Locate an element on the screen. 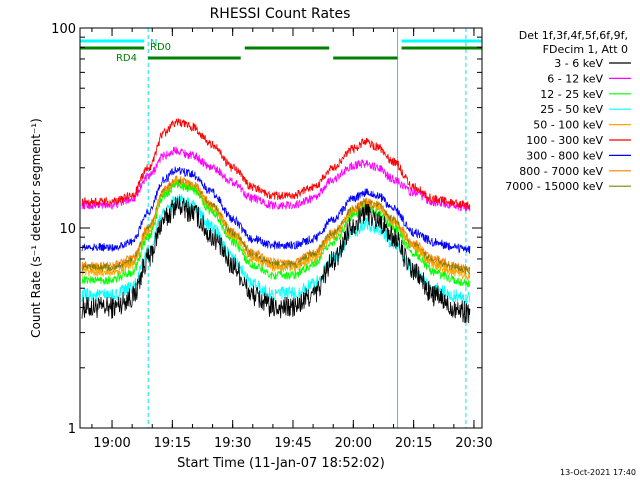 The height and width of the screenshot is (480, 640). legend-label-4: 50 - 100 keV is located at coordinates (568, 125).